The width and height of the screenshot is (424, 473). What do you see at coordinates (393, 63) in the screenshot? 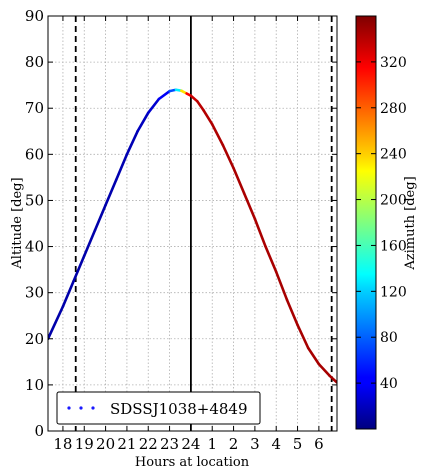
I see `colorbar-tick-label: 320` at bounding box center [393, 63].